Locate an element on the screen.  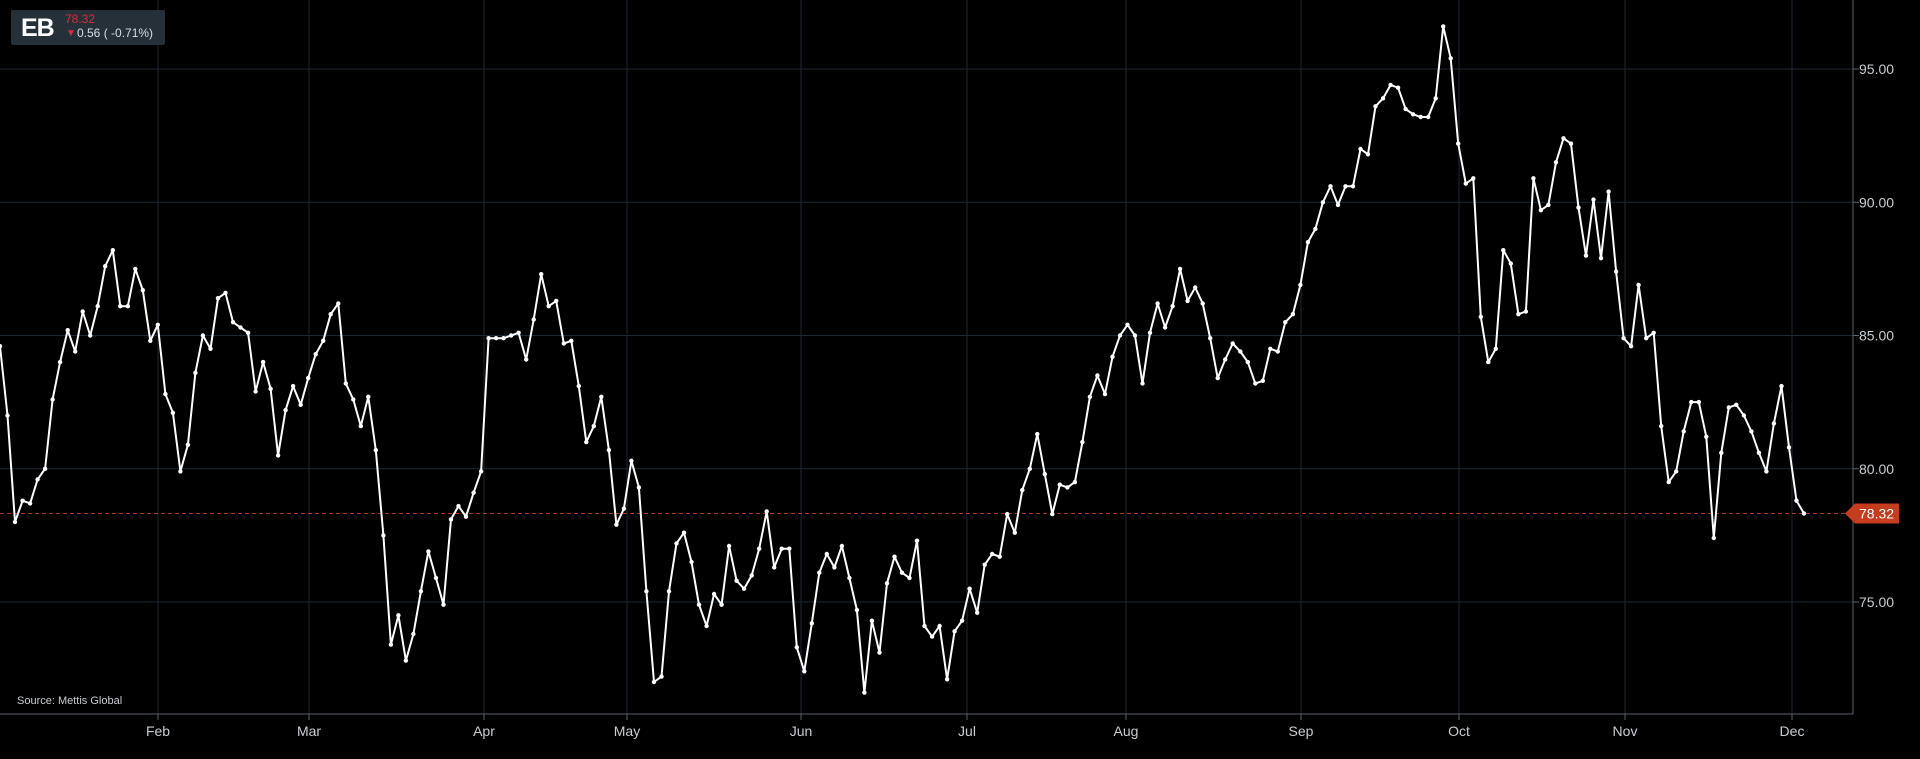
x-tick-label: Mar is located at coordinates (309, 731).